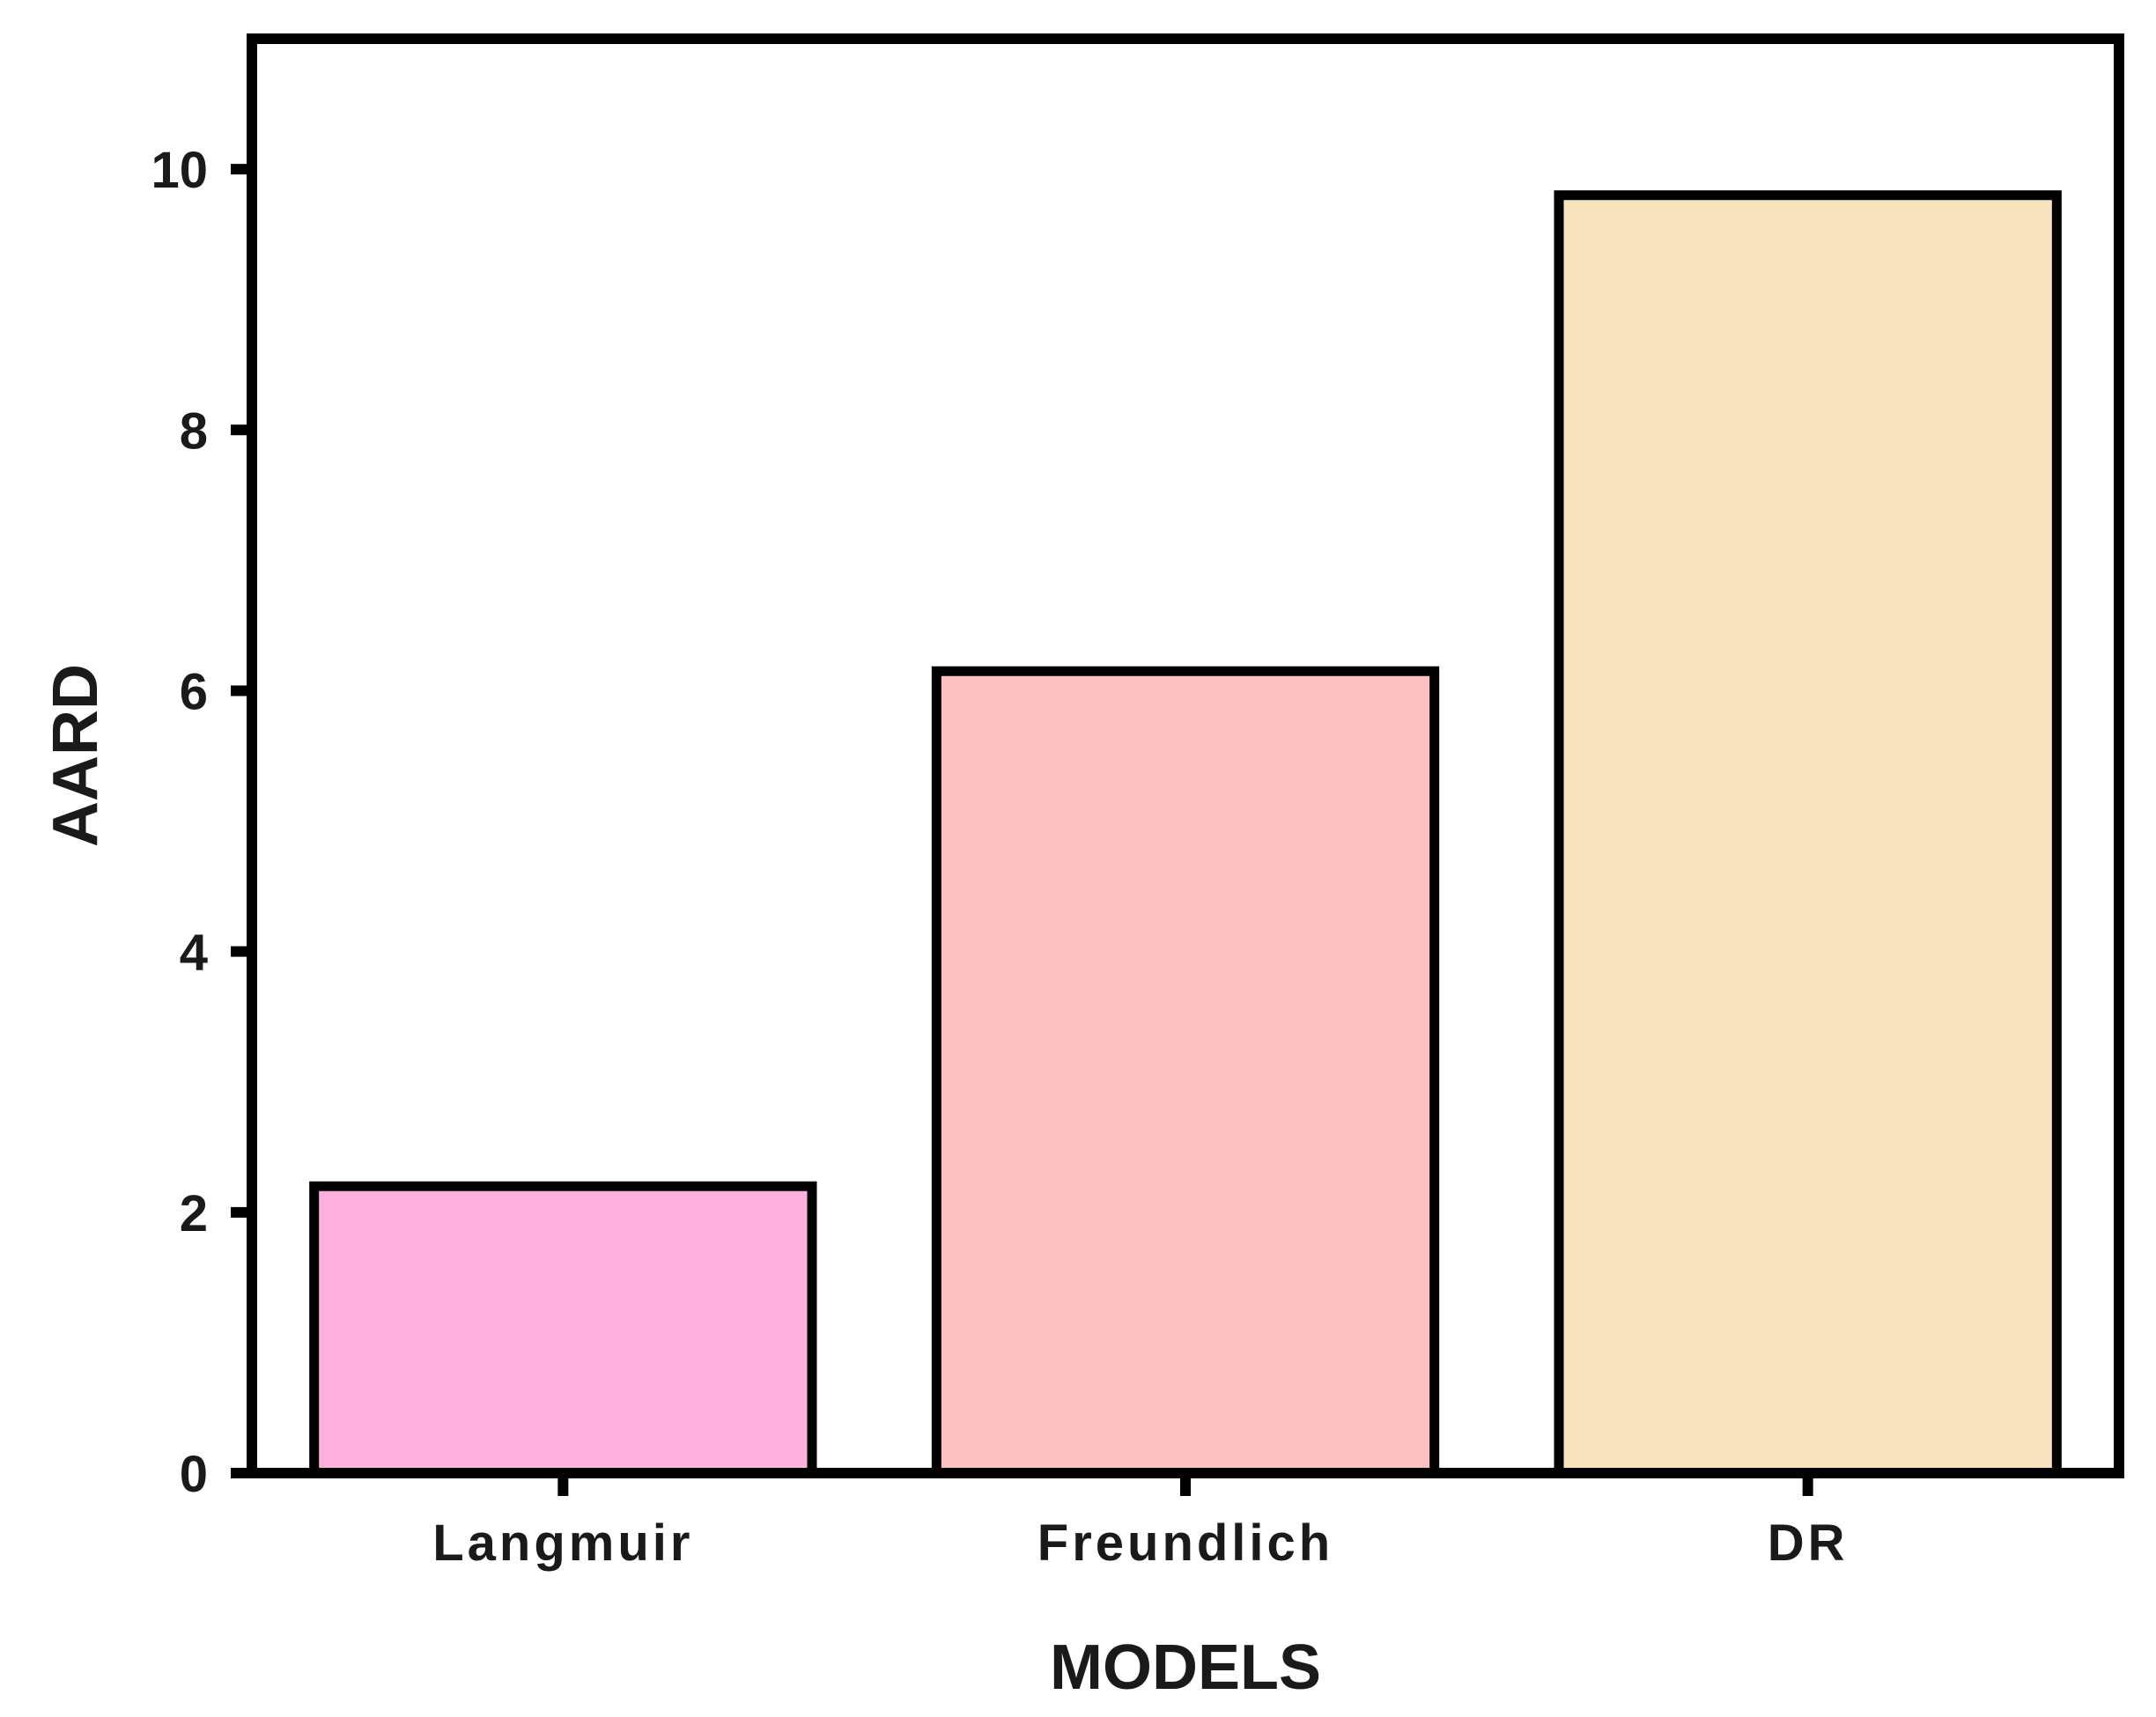 This screenshot has height=1717, width=2156. What do you see at coordinates (1808, 1543) in the screenshot?
I see `x-tick-label-dr: DR` at bounding box center [1808, 1543].